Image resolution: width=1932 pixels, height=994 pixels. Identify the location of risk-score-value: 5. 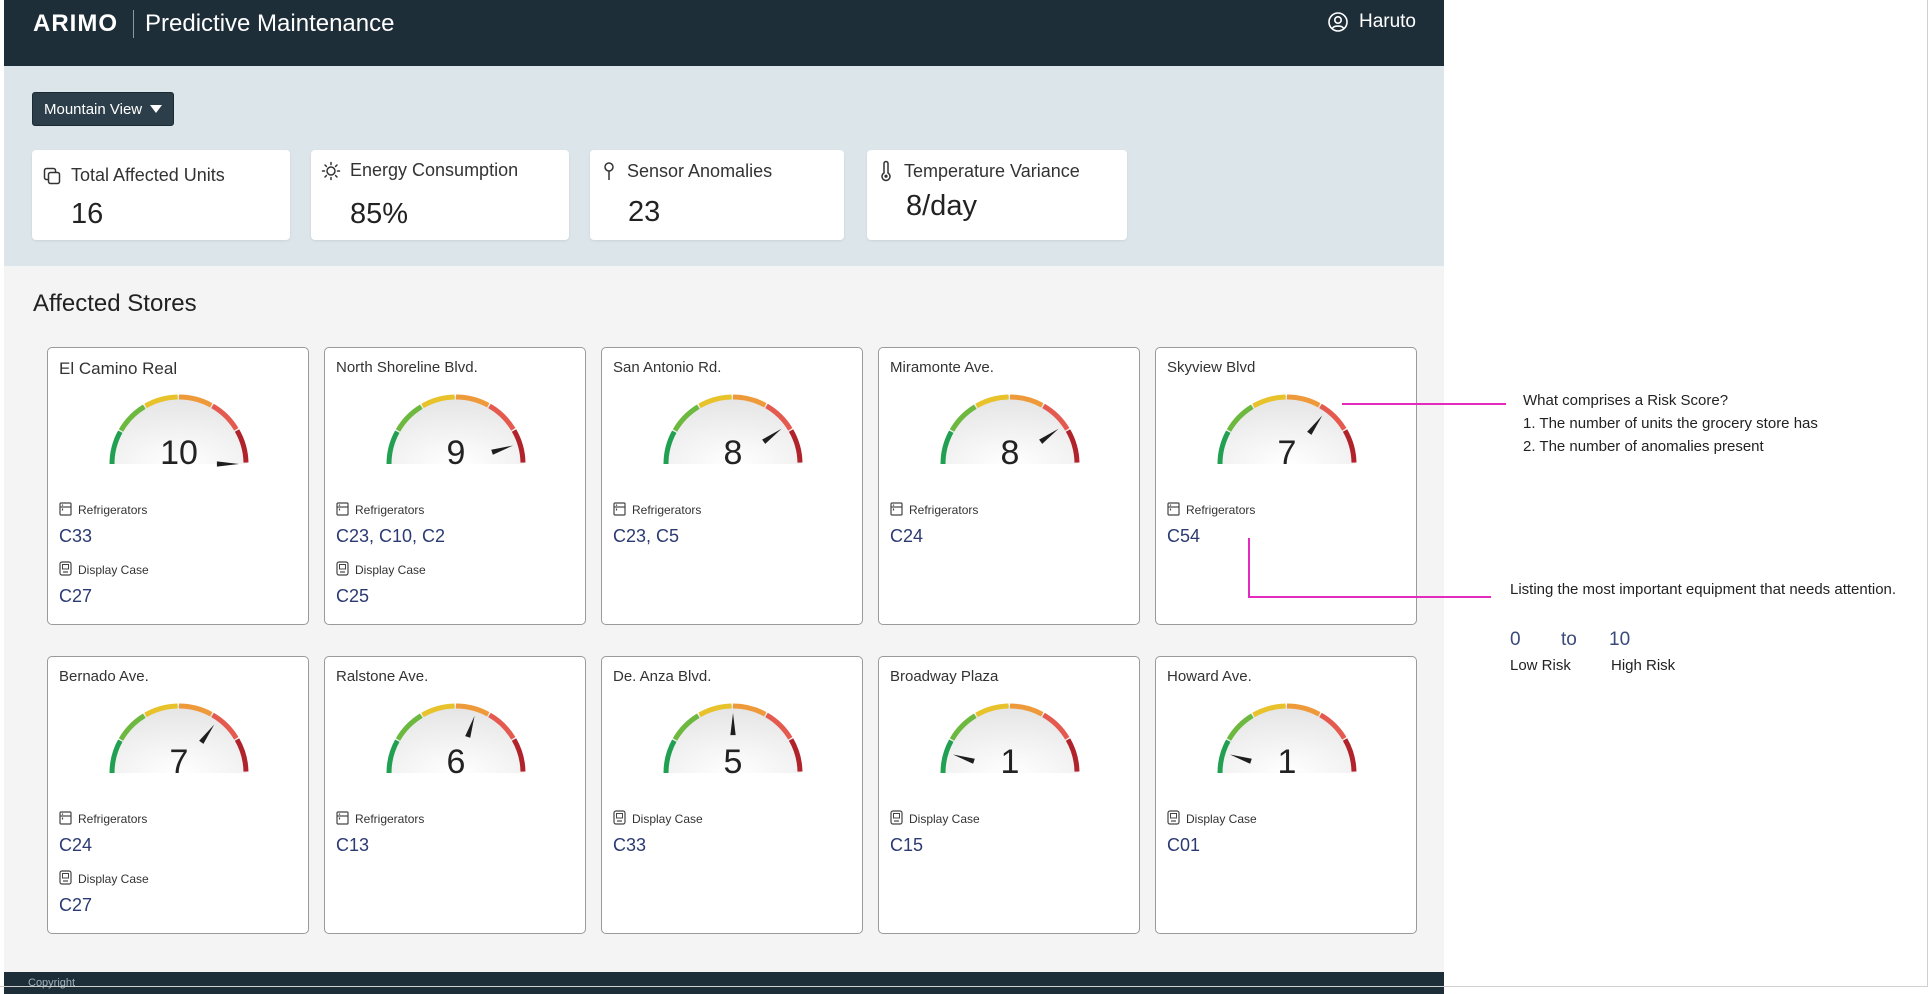
(733, 760).